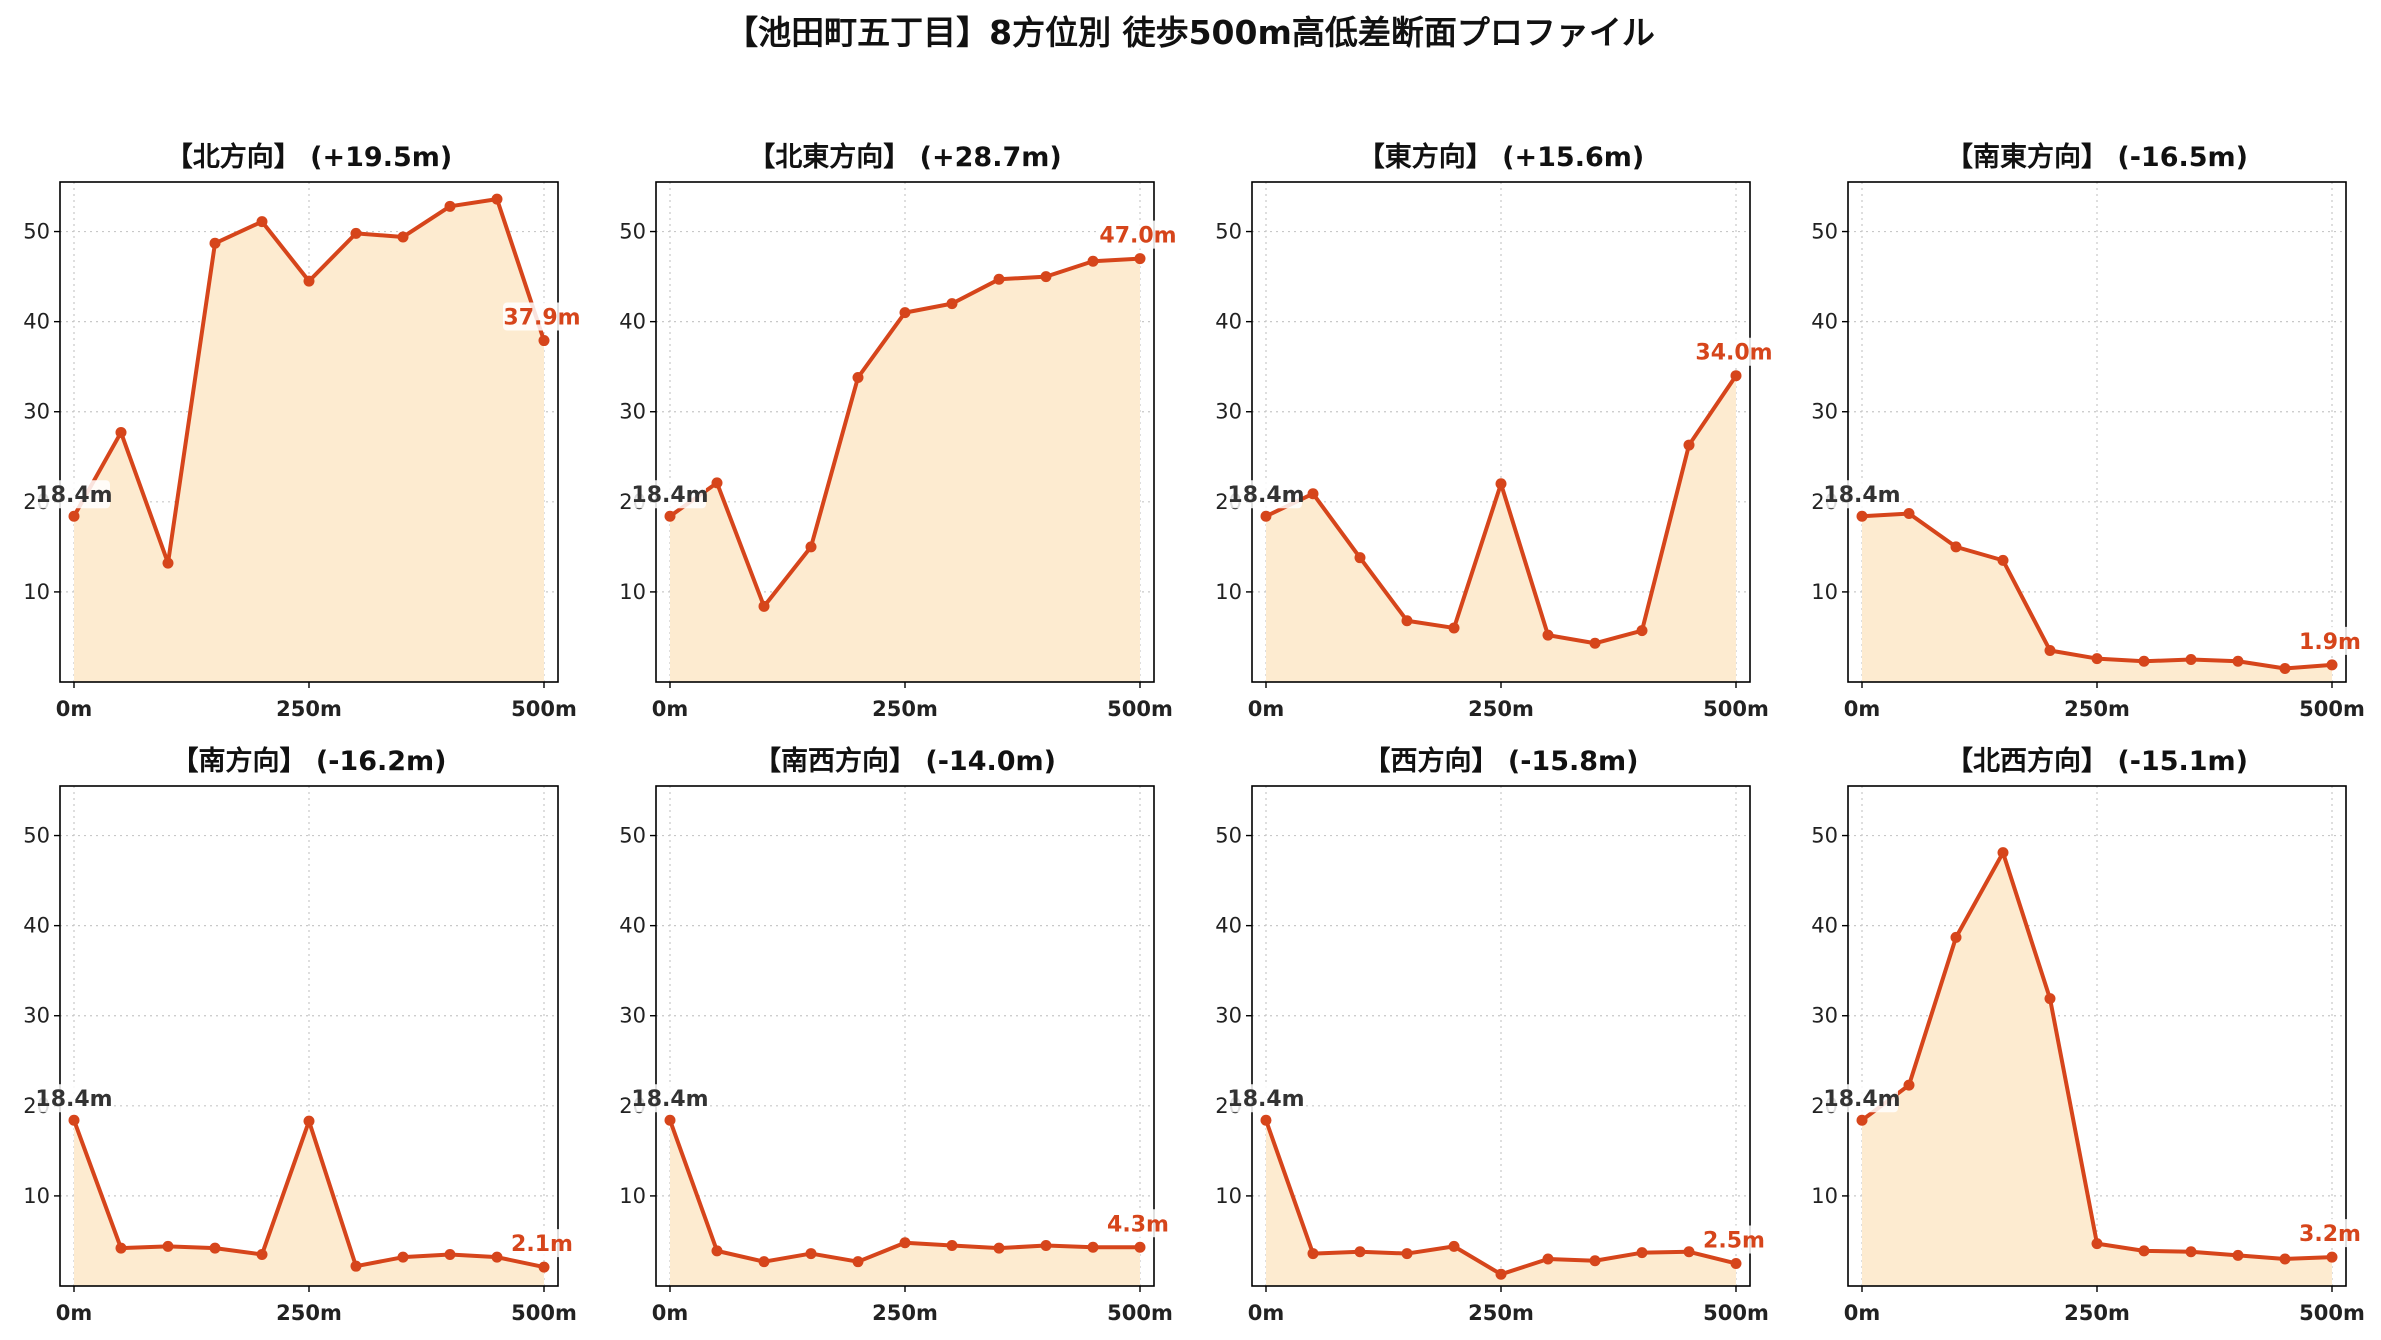 Image resolution: width=2381 pixels, height=1340 pixels. Describe the element at coordinates (905, 1036) in the screenshot. I see `axes-frame` at that location.